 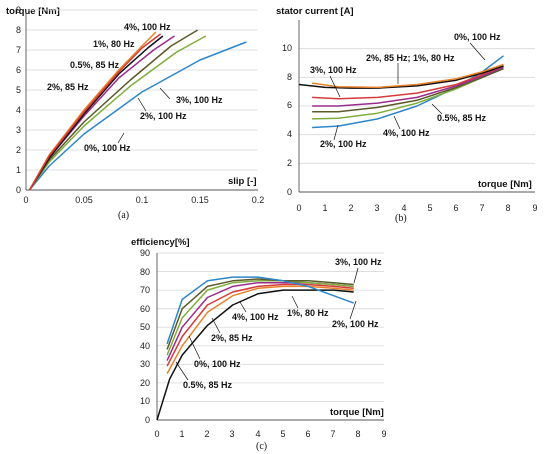 What do you see at coordinates (84, 200) in the screenshot?
I see `chart-a-xtick: 0.05` at bounding box center [84, 200].